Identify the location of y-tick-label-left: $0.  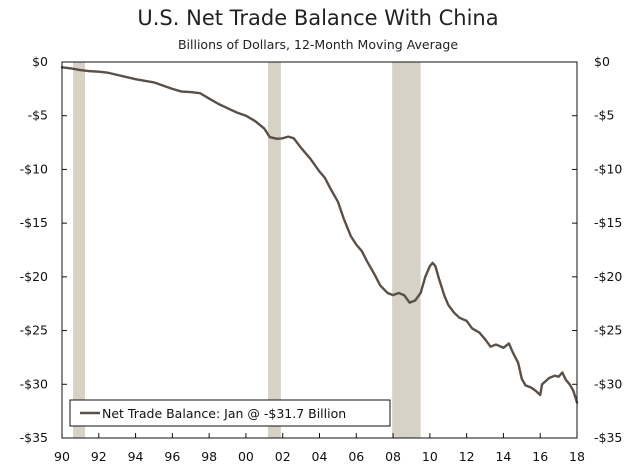
(40, 61).